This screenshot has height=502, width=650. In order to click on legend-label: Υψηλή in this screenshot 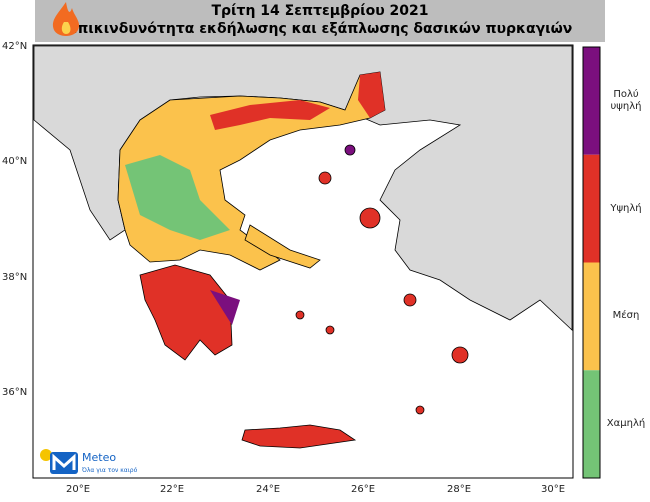, I will do `click(626, 208)`.